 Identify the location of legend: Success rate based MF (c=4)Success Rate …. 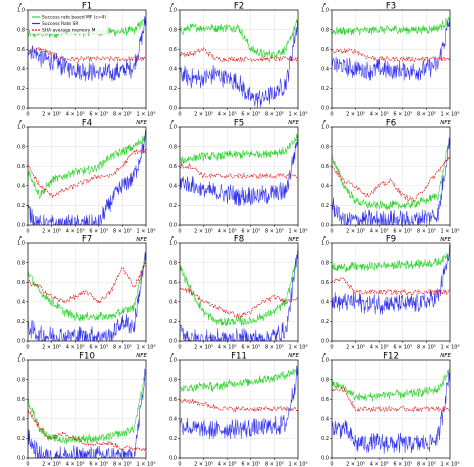
(69, 23).